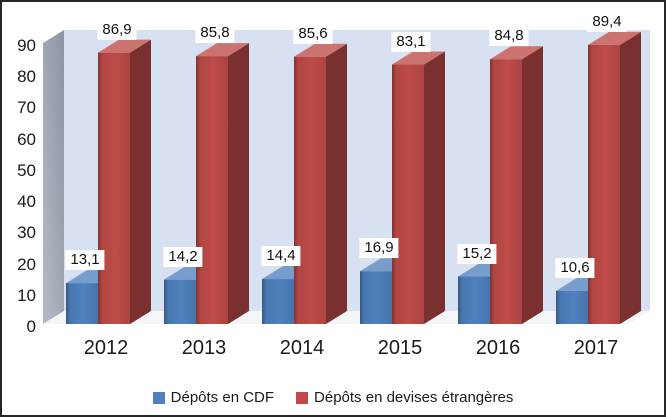  I want to click on y-axis-tick-label-70: 70, so click(26, 108).